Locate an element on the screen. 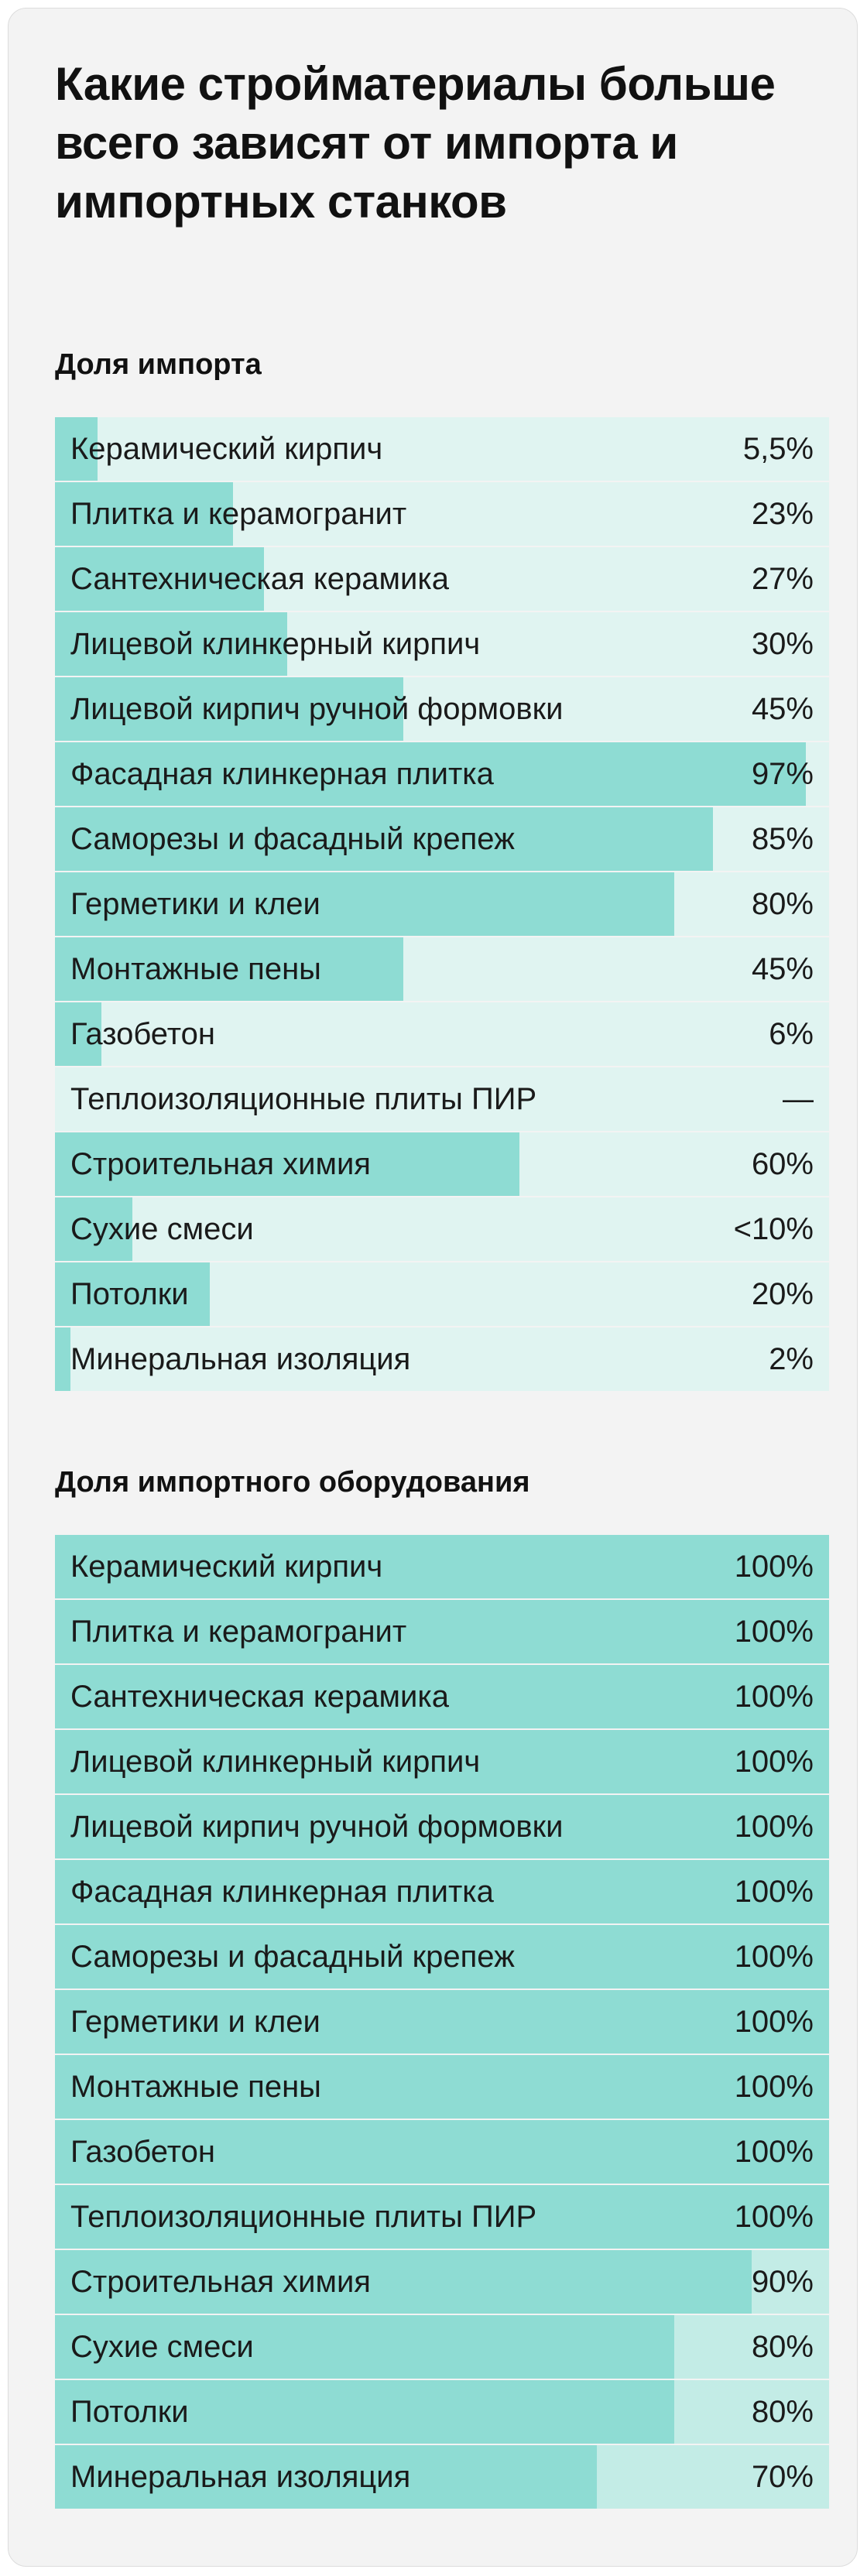 Image resolution: width=867 pixels, height=2576 pixels. bar-row: Лицевой клинкерный кирпич 30% is located at coordinates (442, 644).